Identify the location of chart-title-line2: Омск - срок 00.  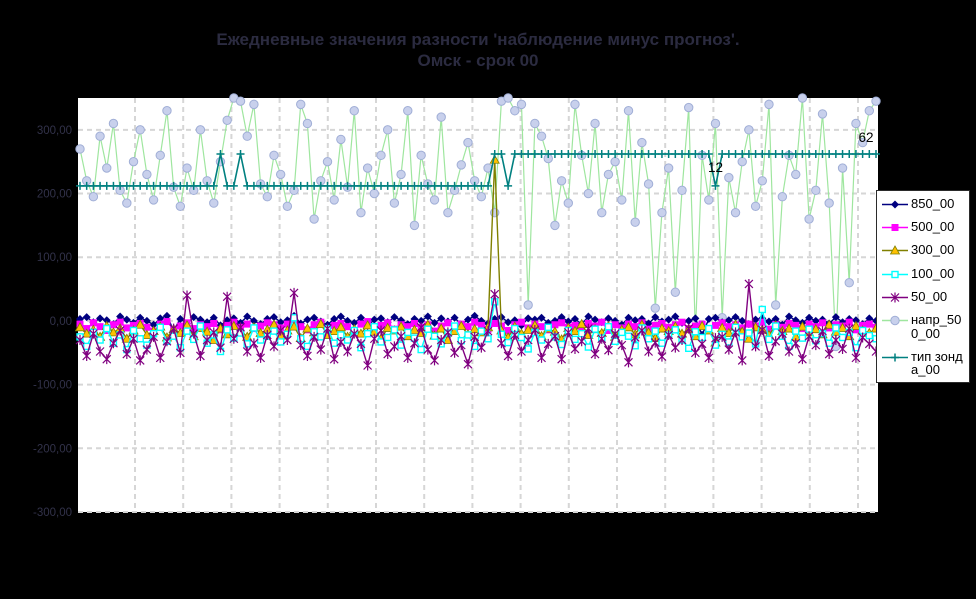
(478, 60).